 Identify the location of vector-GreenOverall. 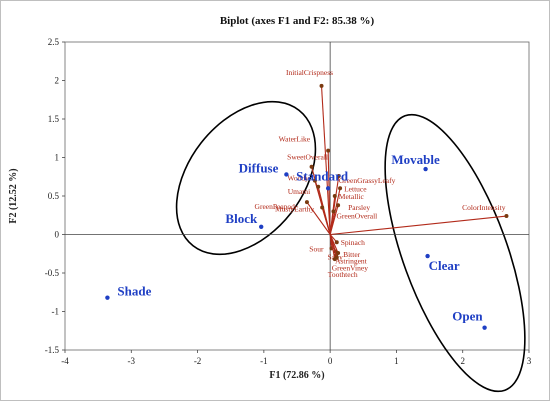
(332, 223).